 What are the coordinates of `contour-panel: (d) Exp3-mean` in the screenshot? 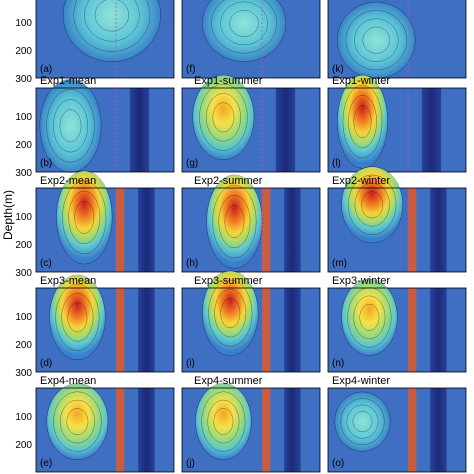 It's located at (105, 323).